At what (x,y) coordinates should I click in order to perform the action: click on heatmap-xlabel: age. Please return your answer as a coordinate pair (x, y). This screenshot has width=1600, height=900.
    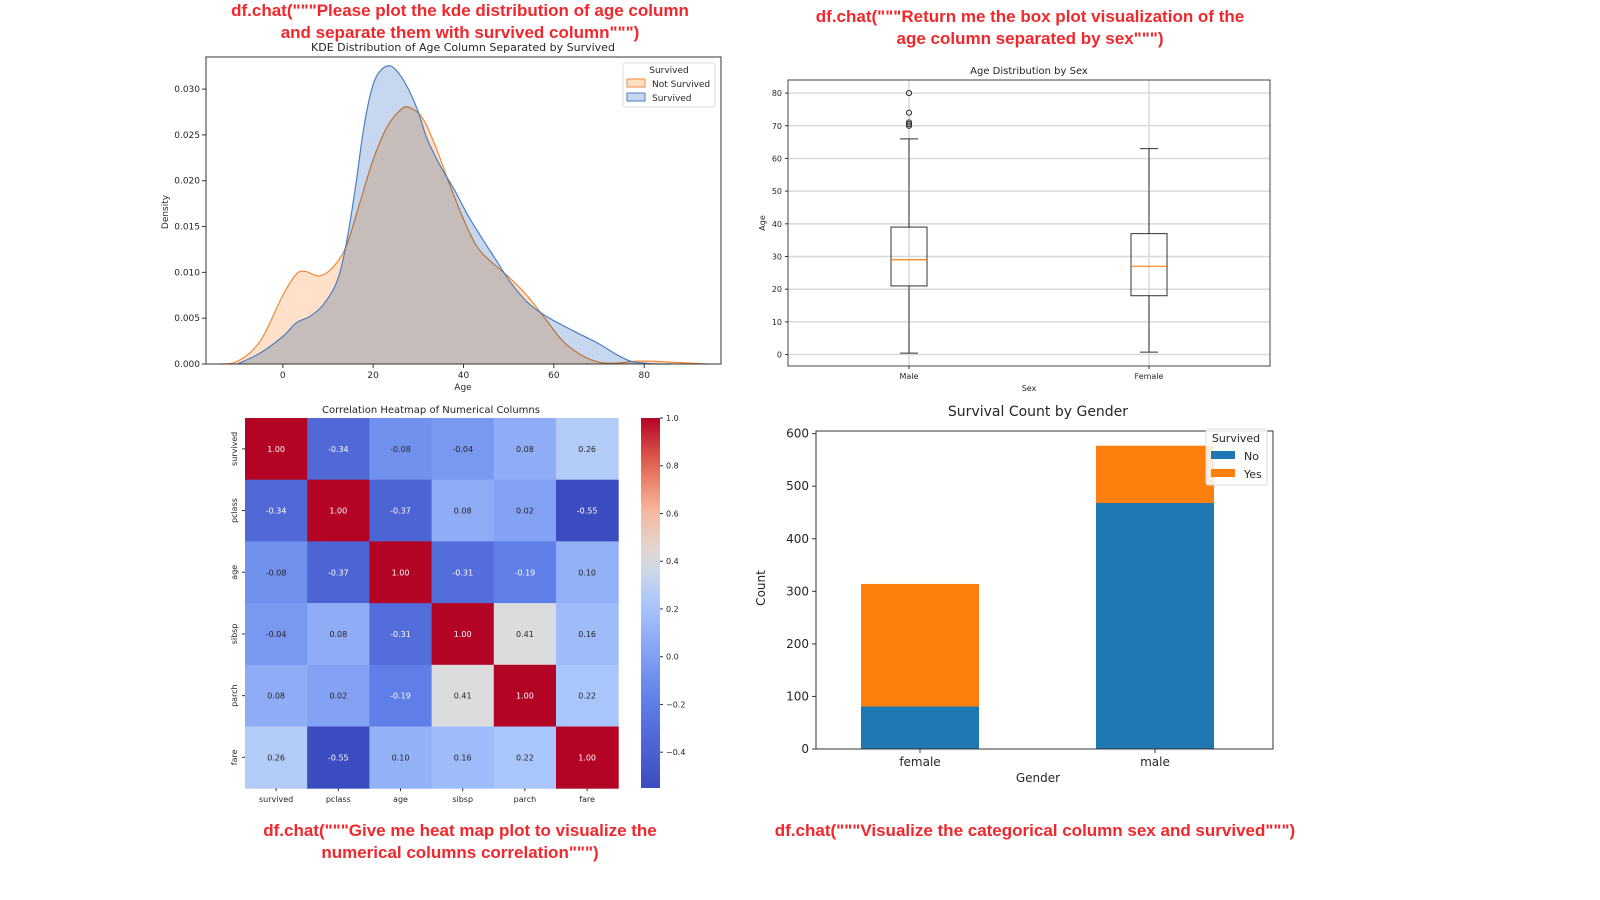
    Looking at the image, I should click on (400, 799).